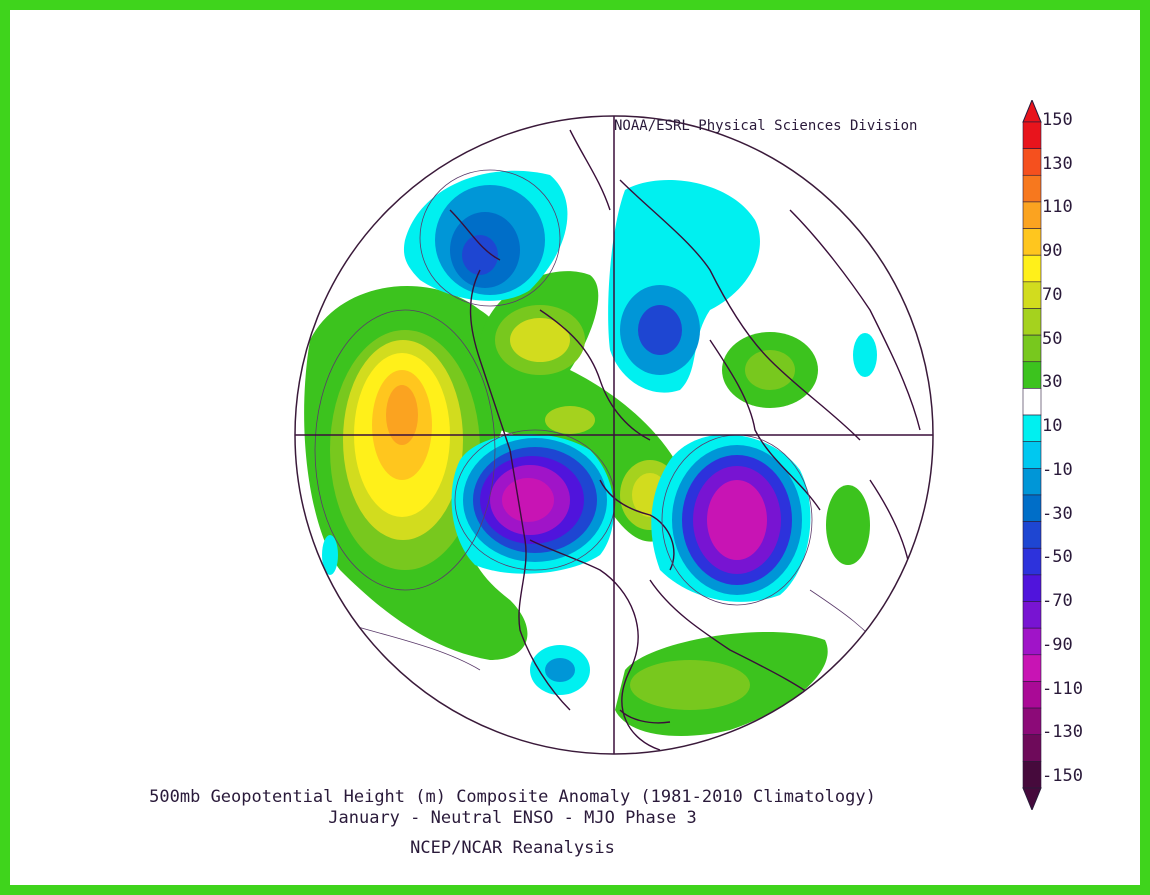 This screenshot has width=1150, height=895. I want to click on colorbar-tick-label: 90, so click(1052, 251).